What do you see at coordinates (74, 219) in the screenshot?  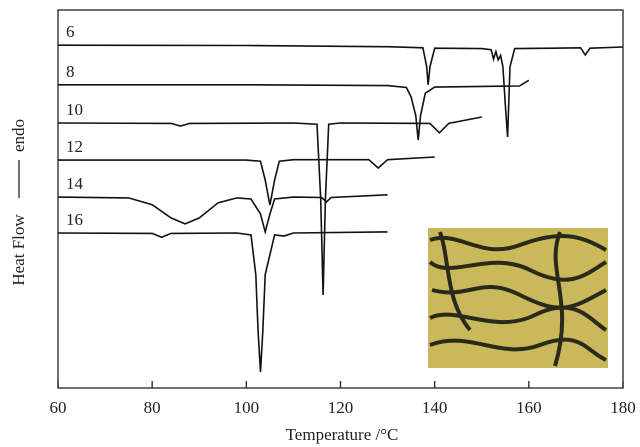 I see `curve-label: 16` at bounding box center [74, 219].